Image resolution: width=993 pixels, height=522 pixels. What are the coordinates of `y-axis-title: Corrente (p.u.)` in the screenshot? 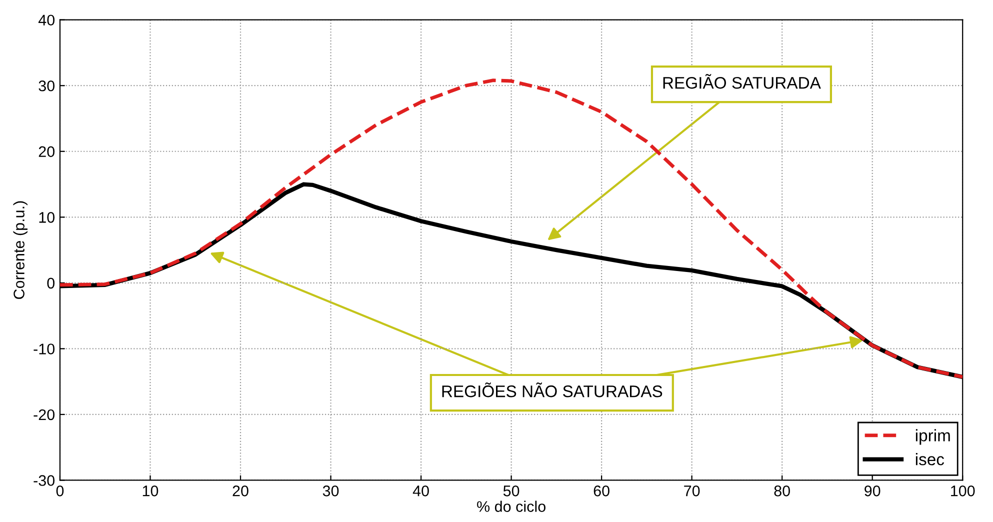 It's located at (20, 250).